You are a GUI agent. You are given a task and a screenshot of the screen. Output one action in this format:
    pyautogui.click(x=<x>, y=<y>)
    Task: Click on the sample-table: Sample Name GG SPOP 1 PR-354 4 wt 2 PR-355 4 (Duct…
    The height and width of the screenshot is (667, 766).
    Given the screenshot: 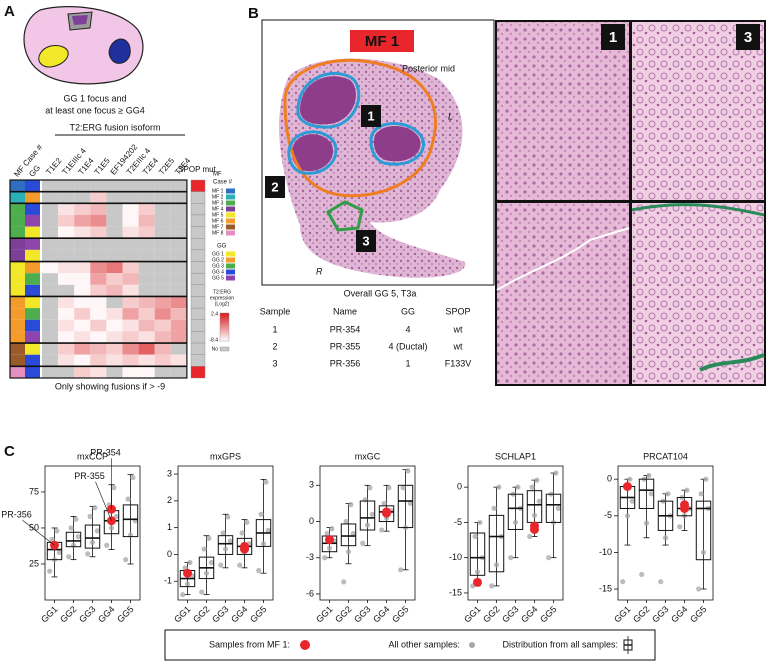 What is the action you would take?
    pyautogui.click(x=366, y=337)
    